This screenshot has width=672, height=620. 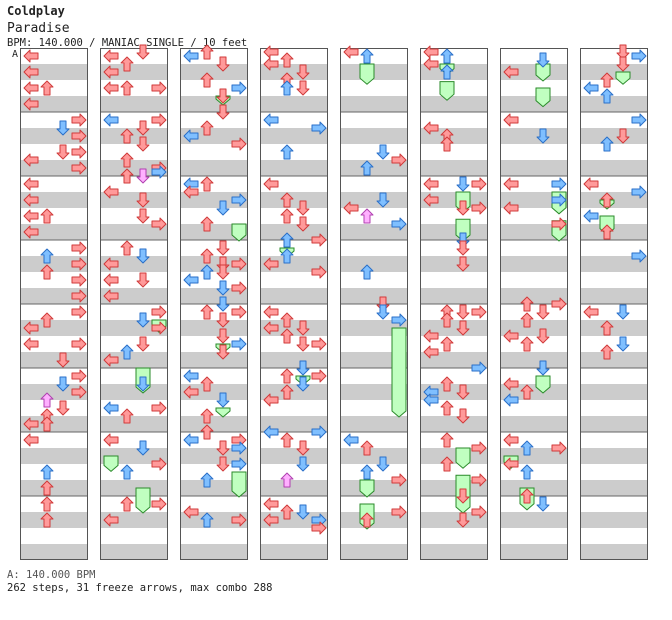 I want to click on freeze-arrow-down, so click(x=367, y=74).